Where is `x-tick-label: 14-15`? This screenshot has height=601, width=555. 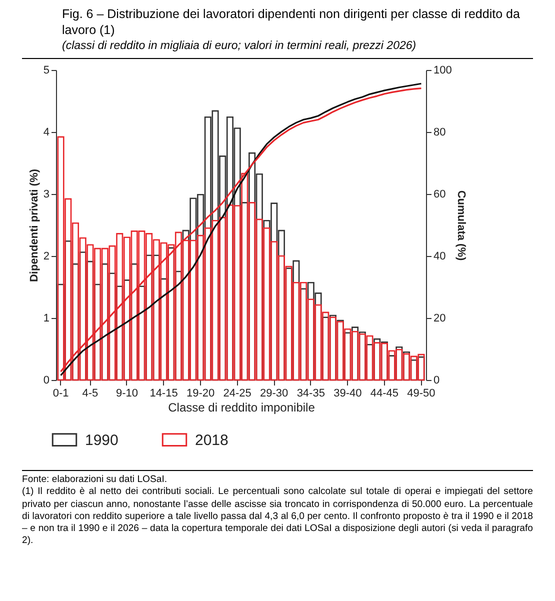
x-tick-label: 14-15 is located at coordinates (164, 394).